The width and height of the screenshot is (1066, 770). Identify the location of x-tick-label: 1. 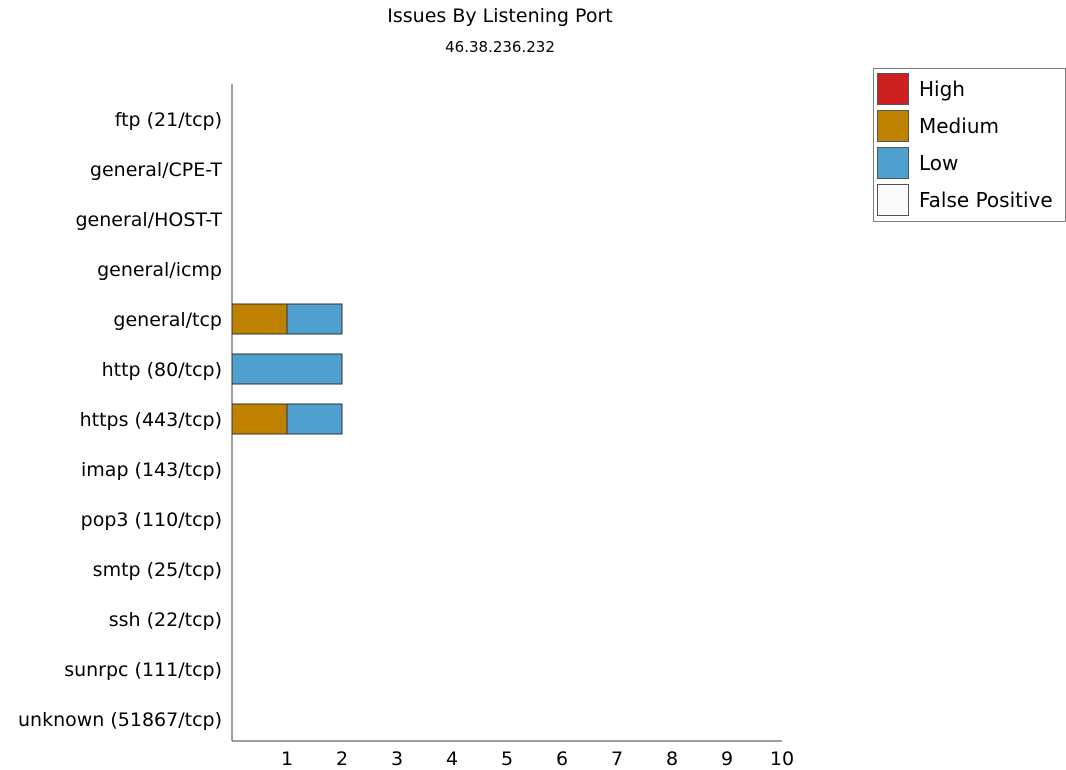
(287, 759).